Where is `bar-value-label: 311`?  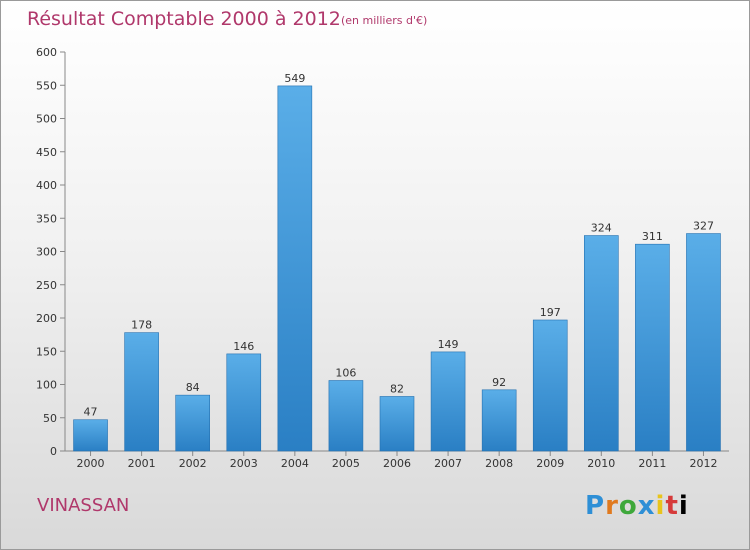
bar-value-label: 311 is located at coordinates (652, 236).